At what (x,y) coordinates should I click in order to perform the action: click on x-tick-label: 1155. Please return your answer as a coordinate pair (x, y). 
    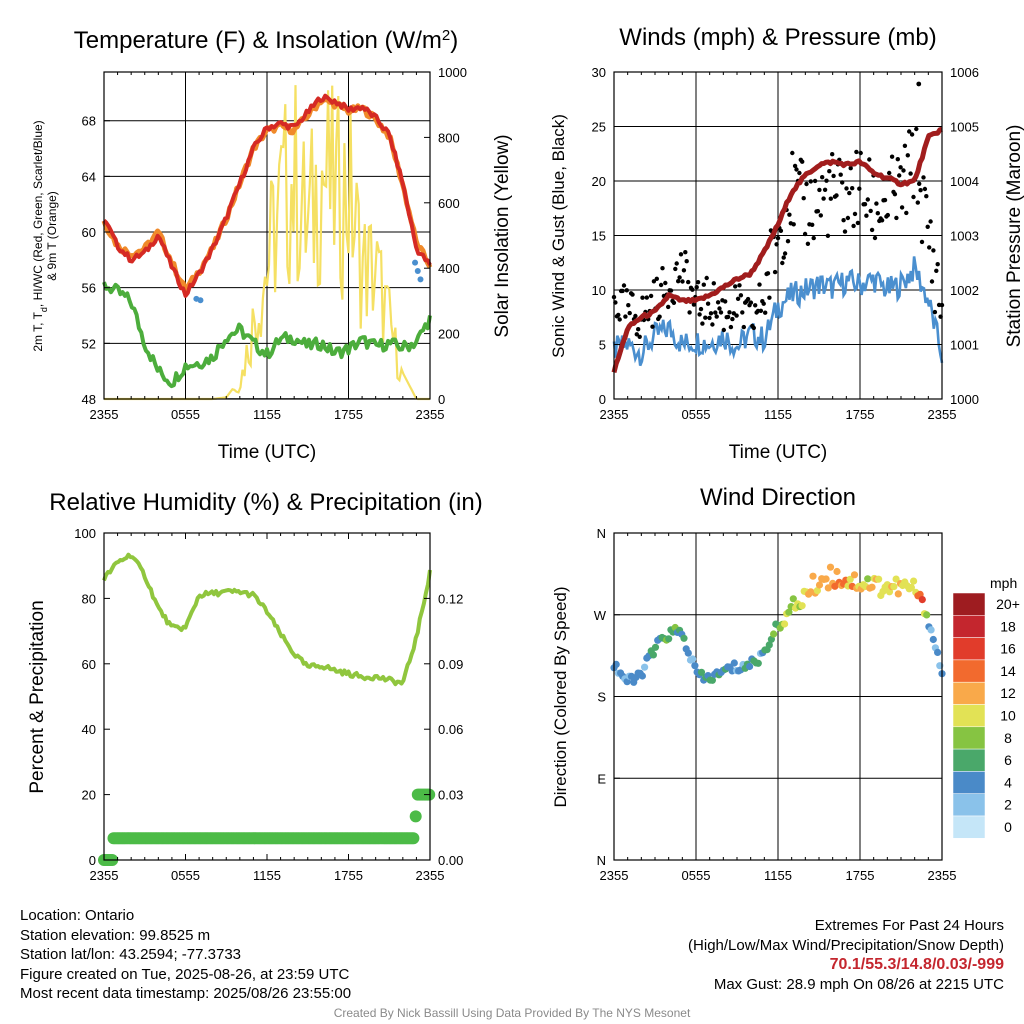
    Looking at the image, I should click on (778, 414).